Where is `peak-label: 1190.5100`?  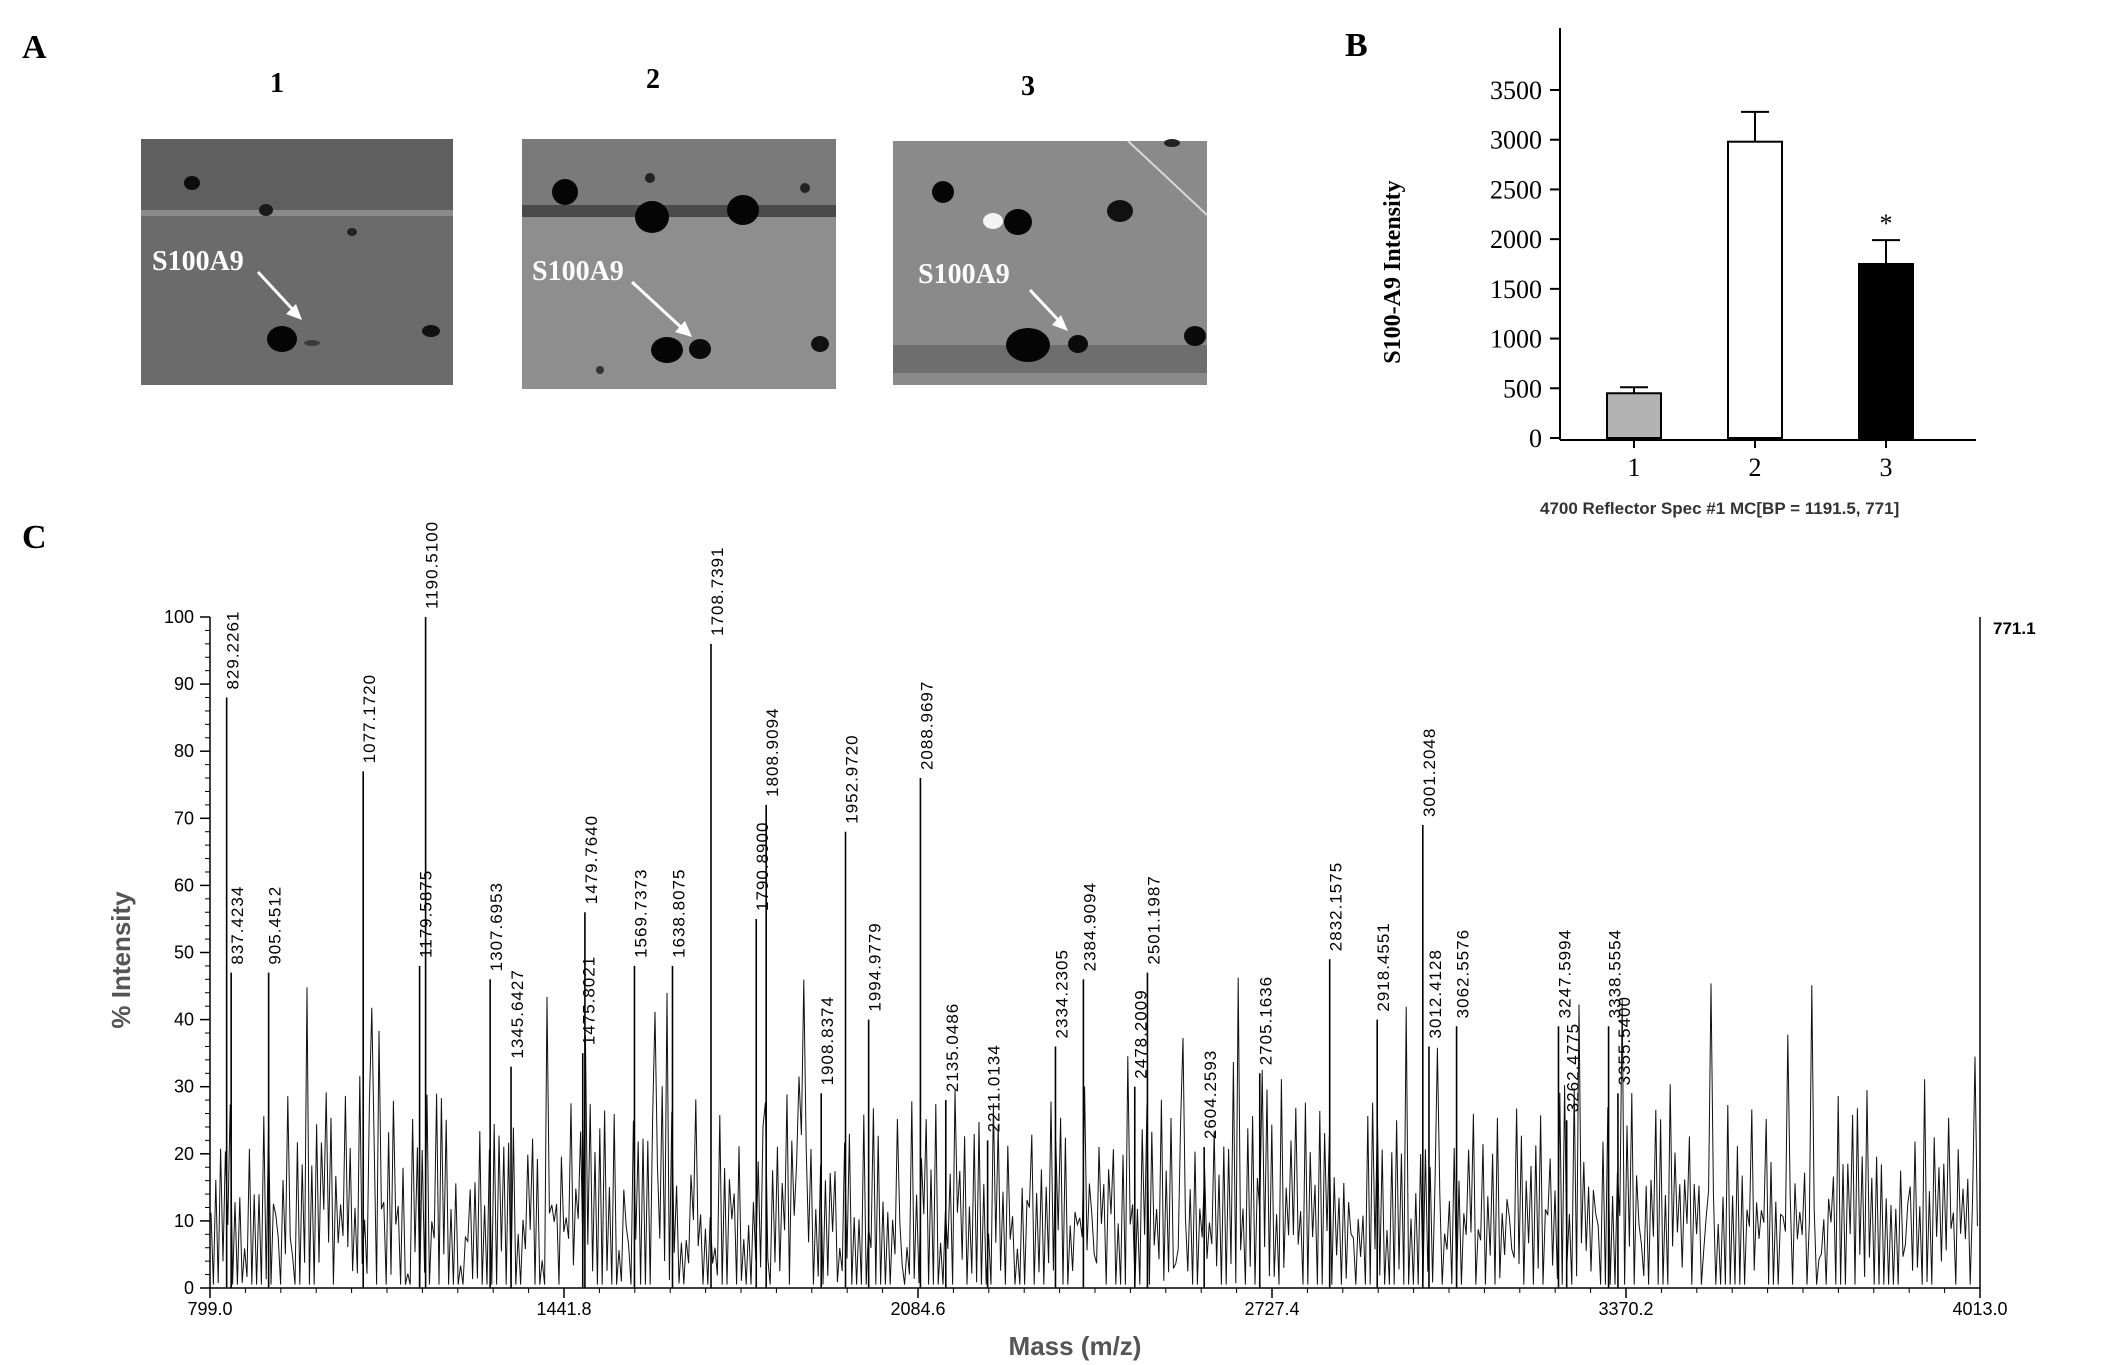
peak-label: 1190.5100 is located at coordinates (432, 565).